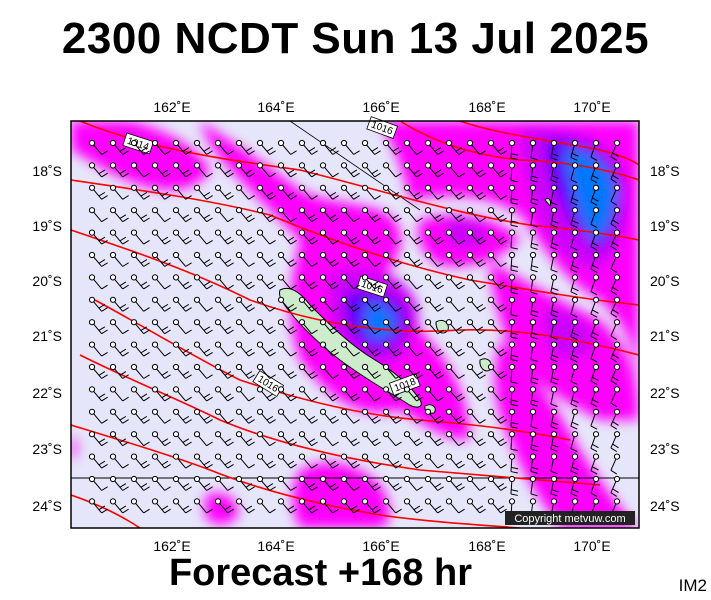  I want to click on lat-tick-left: 19˚S, so click(47, 226).